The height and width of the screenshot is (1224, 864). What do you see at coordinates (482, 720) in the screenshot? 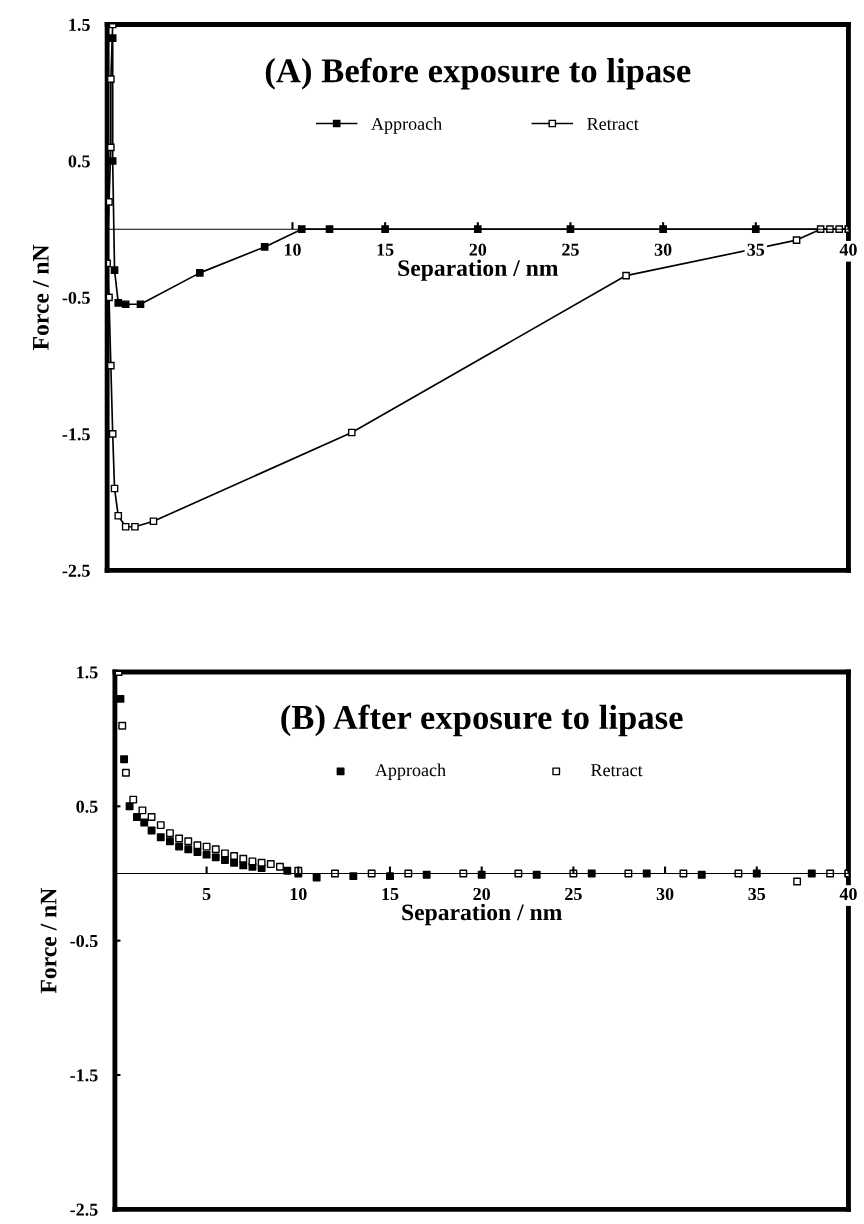
I see `text: (B) After exposure to lipase` at bounding box center [482, 720].